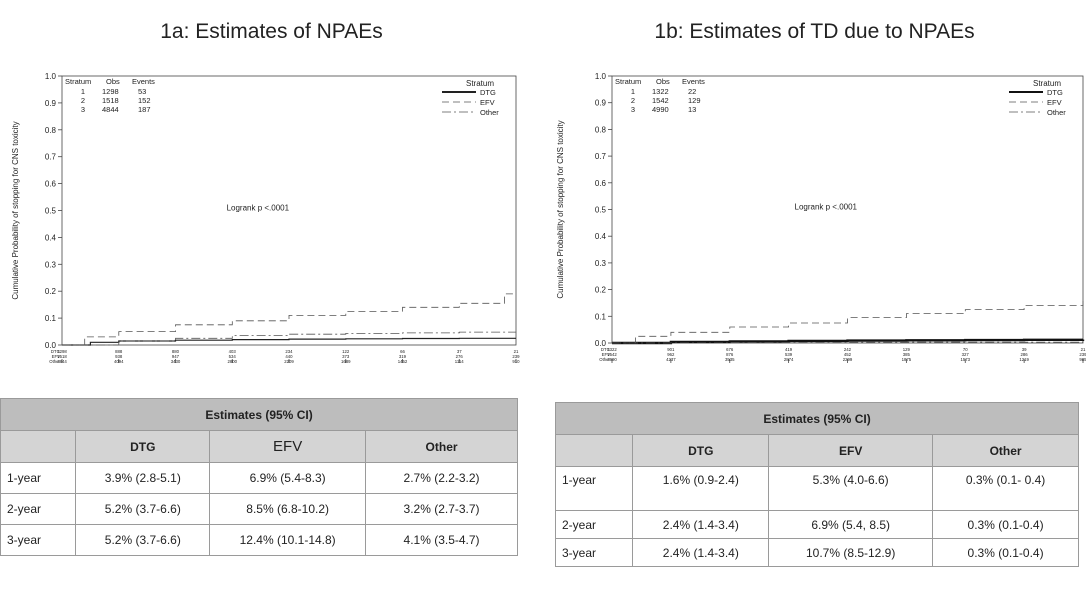 Image resolution: width=1086 pixels, height=591 pixels. I want to click on stratum-cell: 129, so click(694, 100).